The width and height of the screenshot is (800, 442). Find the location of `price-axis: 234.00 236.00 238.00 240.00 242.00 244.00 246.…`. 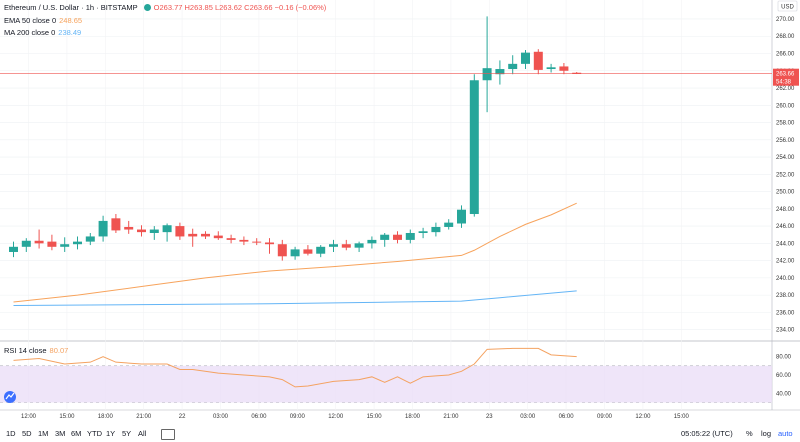

price-axis: 234.00 236.00 238.00 240.00 242.00 244.00 246.… is located at coordinates (785, 175).